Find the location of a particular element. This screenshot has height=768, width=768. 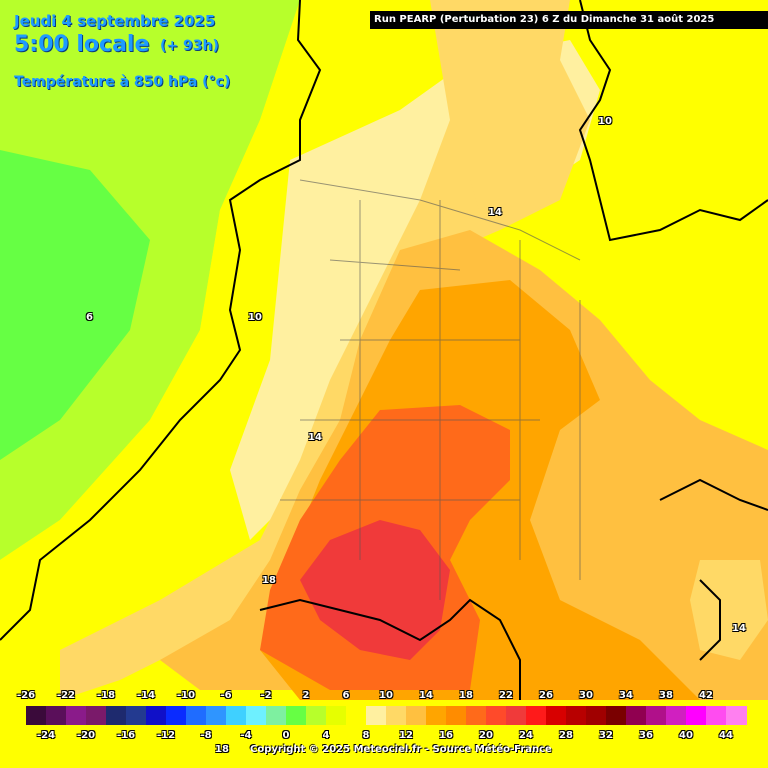

legend-top-tick: 42 is located at coordinates (706, 695).